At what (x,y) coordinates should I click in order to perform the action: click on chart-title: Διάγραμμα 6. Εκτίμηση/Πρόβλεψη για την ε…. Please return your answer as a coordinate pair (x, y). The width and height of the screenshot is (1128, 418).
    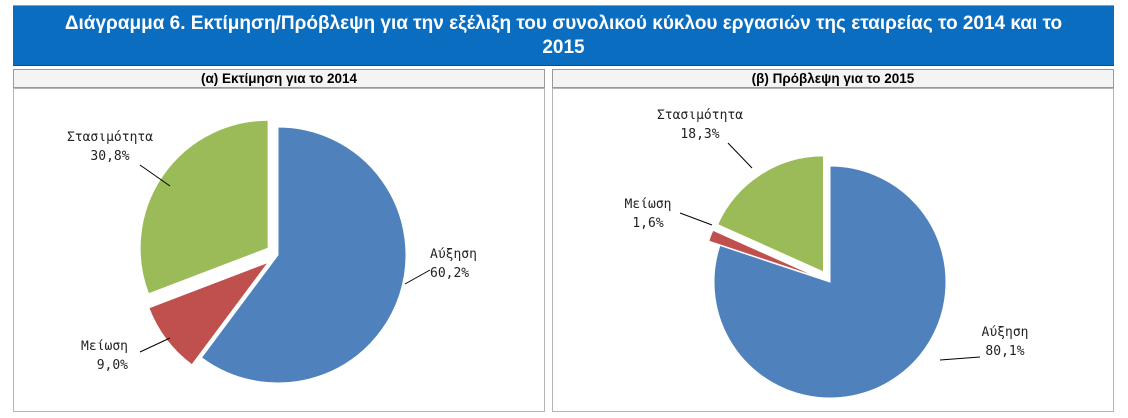
    Looking at the image, I should click on (563, 35).